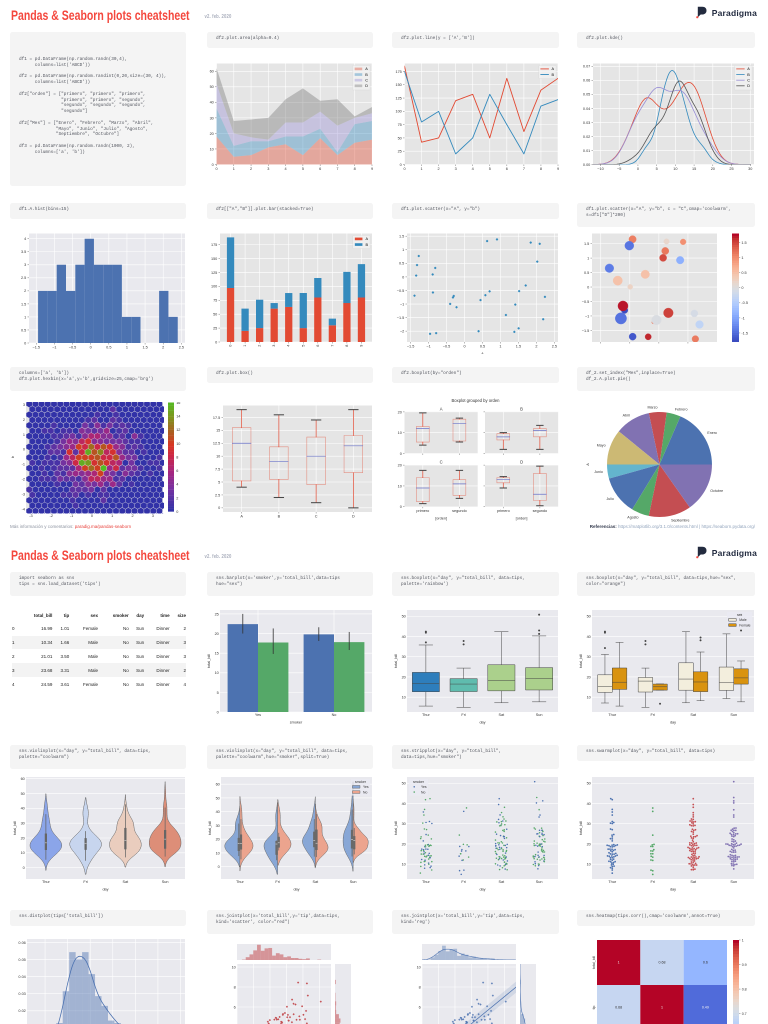  Describe the element at coordinates (234, 169) in the screenshot. I see `svg-text: 1` at that location.